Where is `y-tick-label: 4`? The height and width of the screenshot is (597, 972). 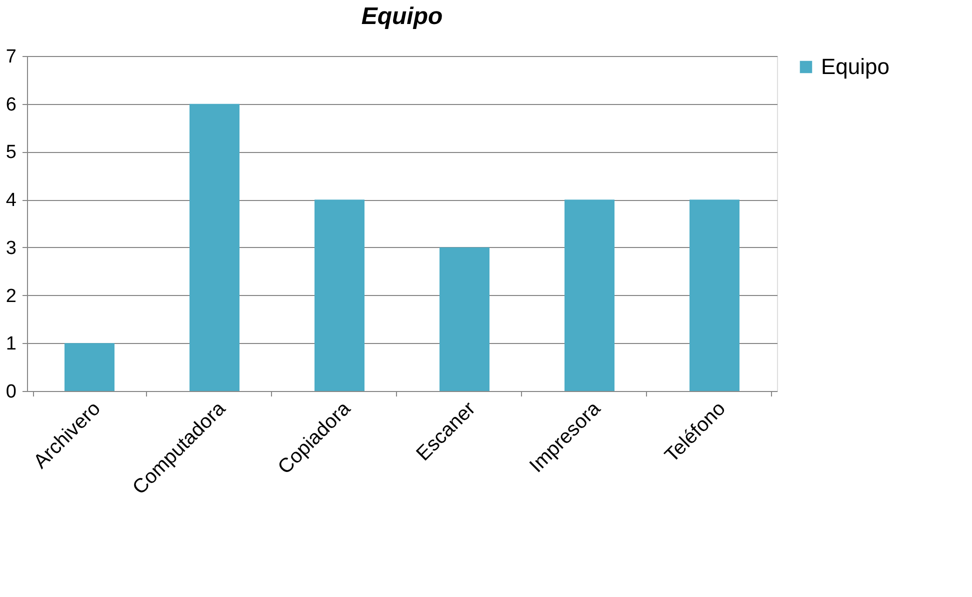
y-tick-label: 4 is located at coordinates (11, 201).